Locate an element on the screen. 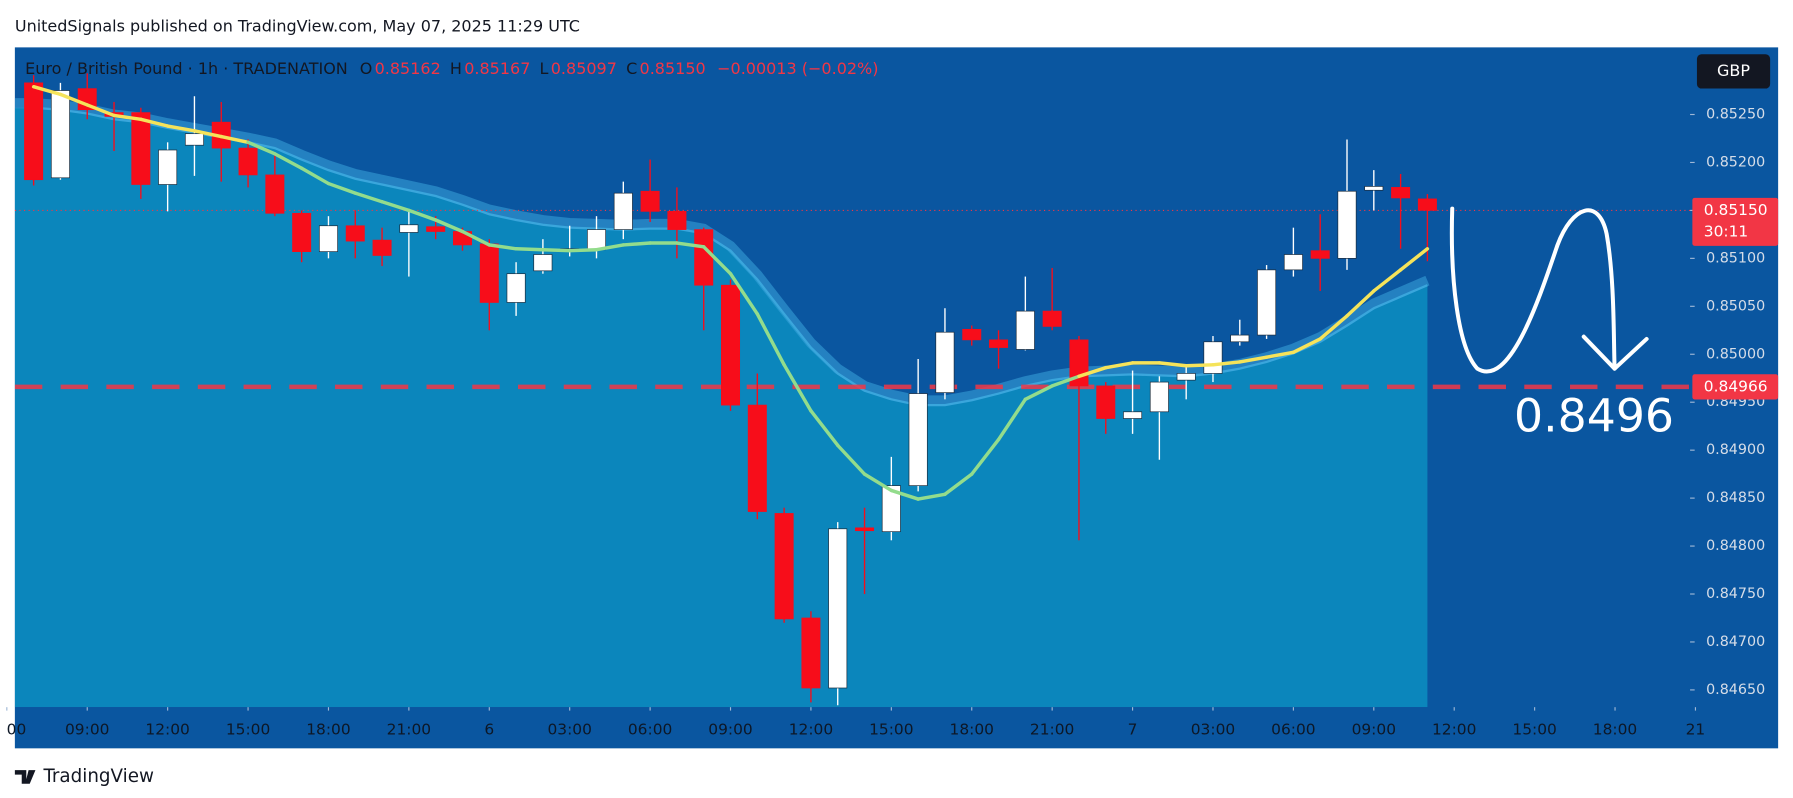  y-tick-label: 0.84800 is located at coordinates (1735, 546).